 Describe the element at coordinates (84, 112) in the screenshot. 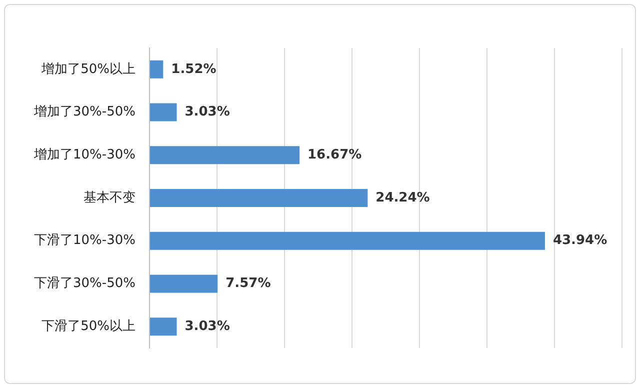

I see `y-tick-label: 增加了30%-50%` at that location.